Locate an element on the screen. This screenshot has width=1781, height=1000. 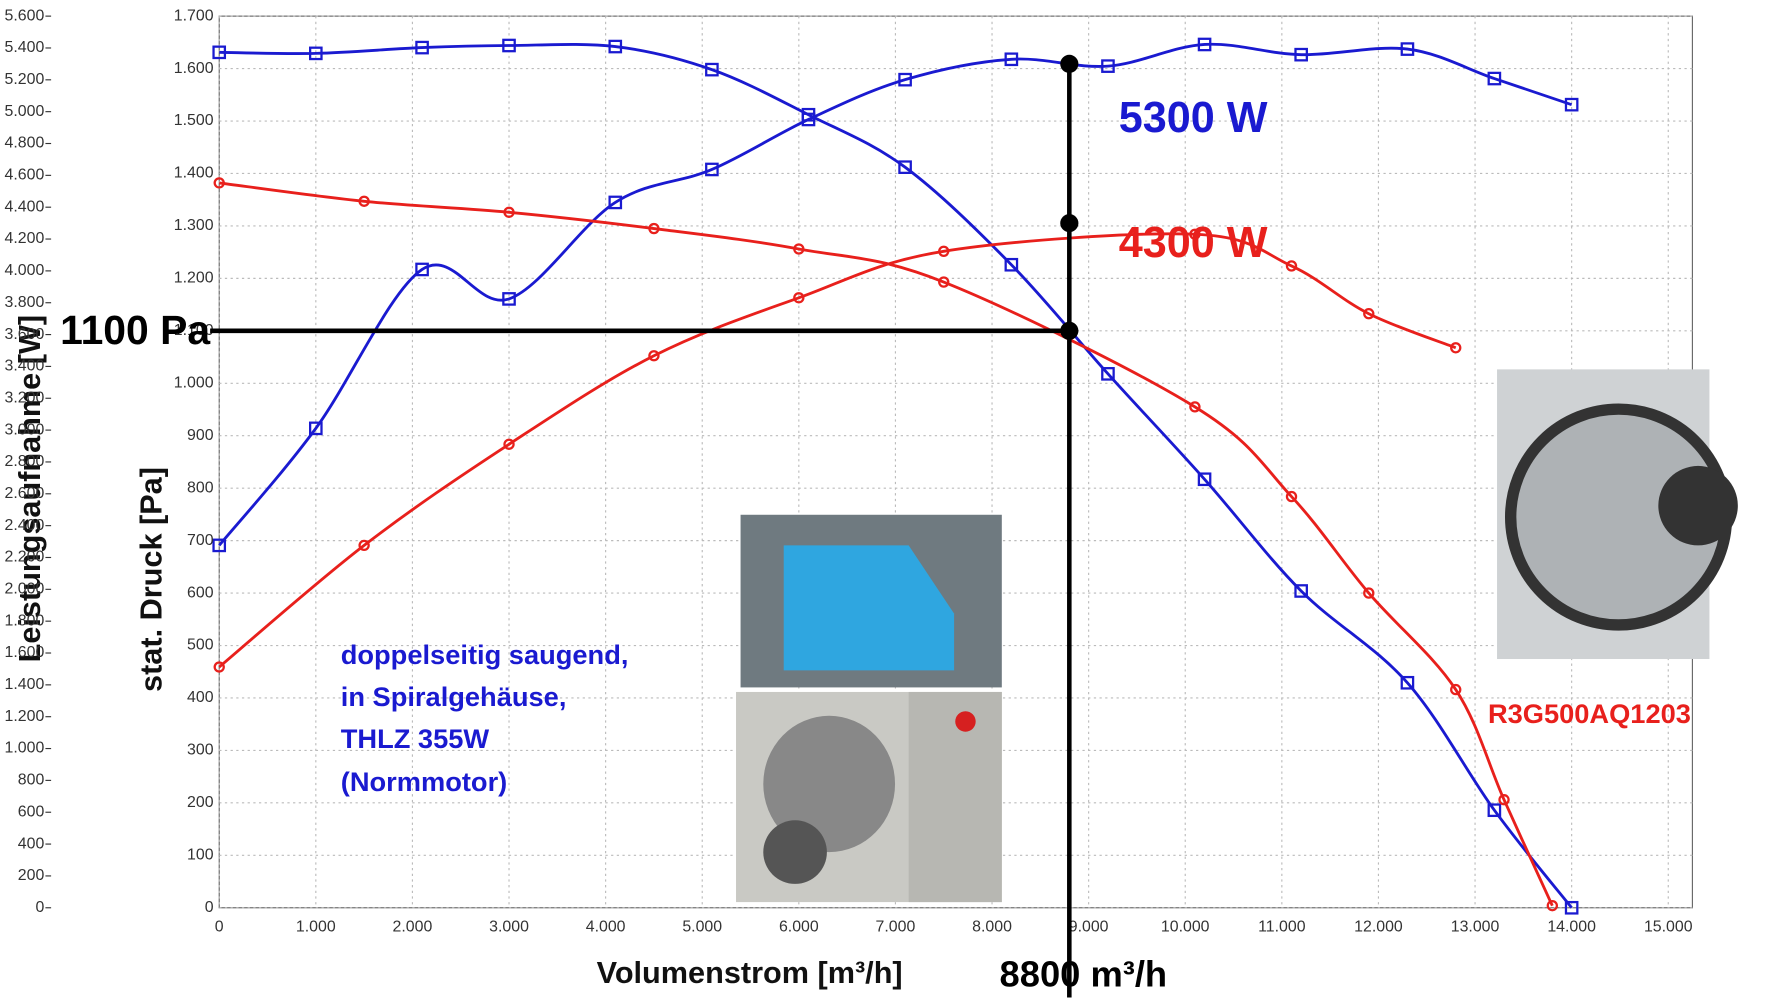
y2-tick-label: 1.500 is located at coordinates (194, 120).